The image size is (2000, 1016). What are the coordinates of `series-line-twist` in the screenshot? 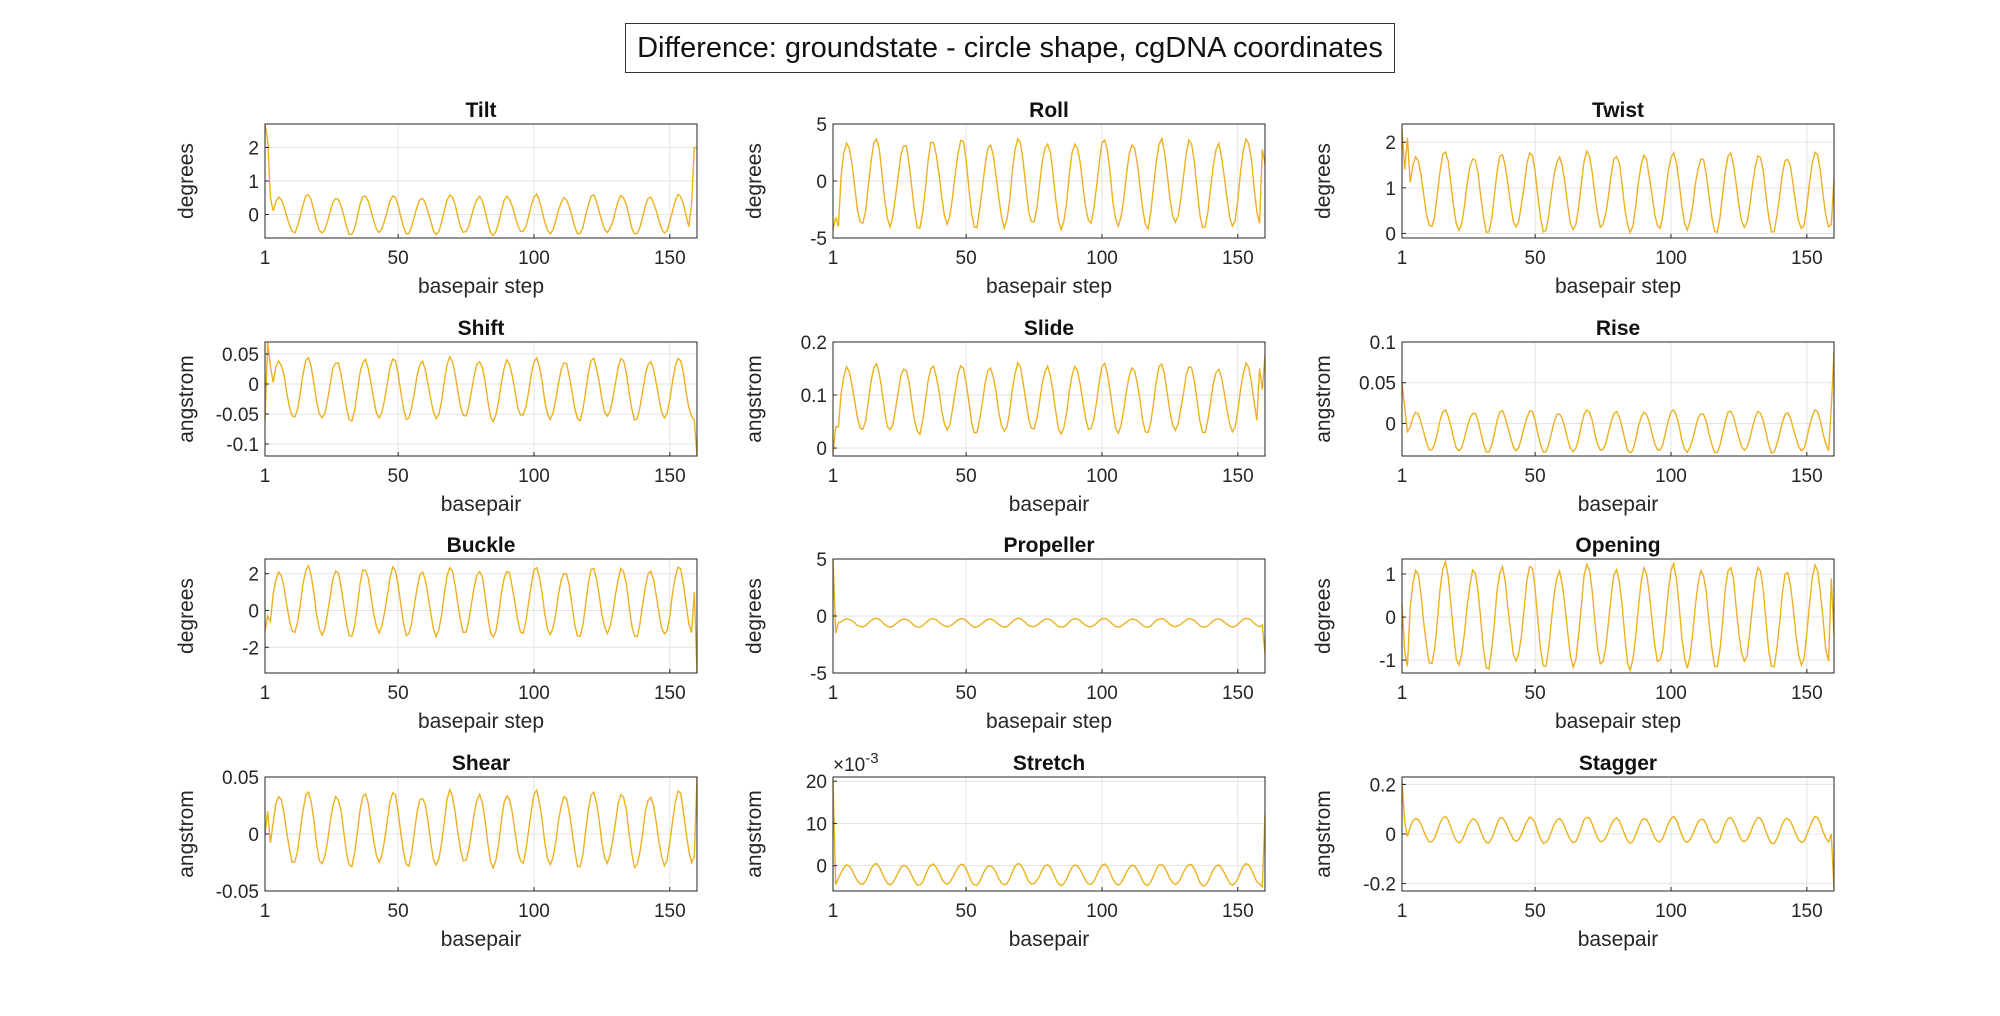 It's located at (1618, 181).